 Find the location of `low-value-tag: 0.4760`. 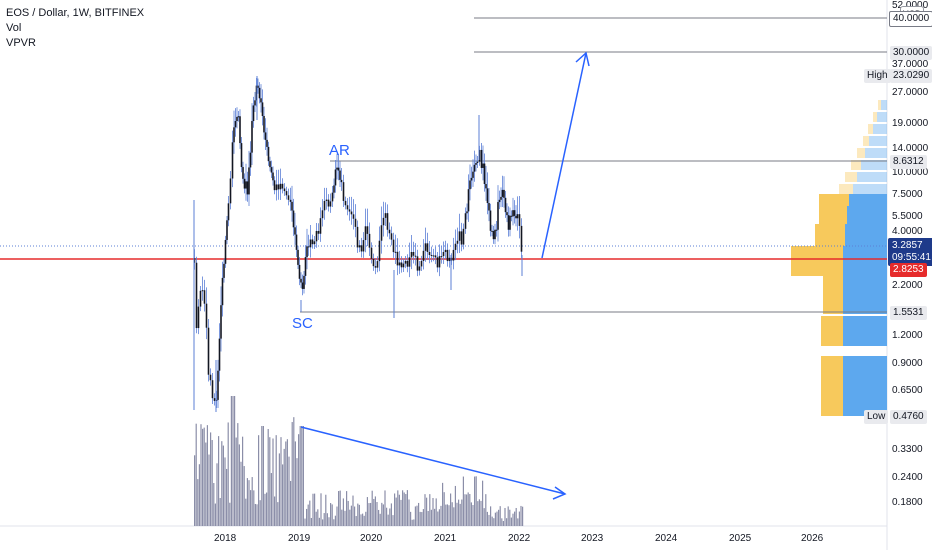

low-value-tag: 0.4760 is located at coordinates (908, 417).